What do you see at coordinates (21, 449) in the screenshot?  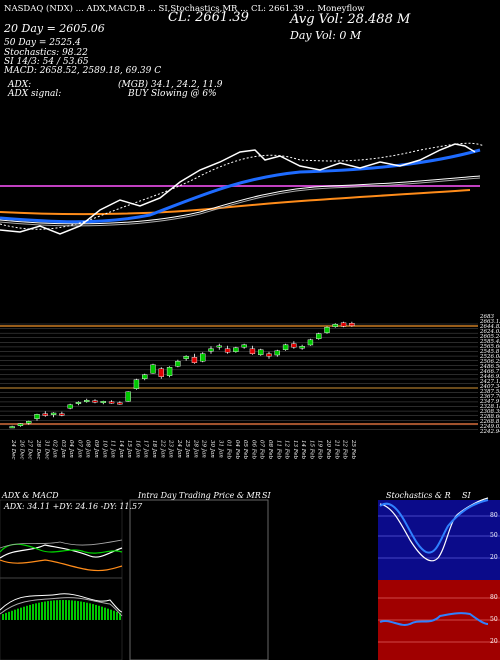 I see `date-tick-label: 26 Dec` at bounding box center [21, 449].